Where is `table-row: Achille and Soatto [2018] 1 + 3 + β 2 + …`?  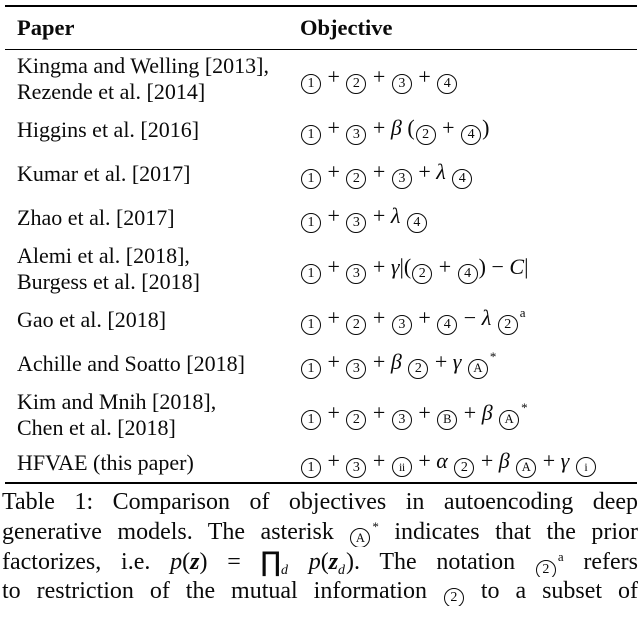
table-row: Achille and Soatto [2018] 1 + 3 + β 2 + … is located at coordinates (321, 364).